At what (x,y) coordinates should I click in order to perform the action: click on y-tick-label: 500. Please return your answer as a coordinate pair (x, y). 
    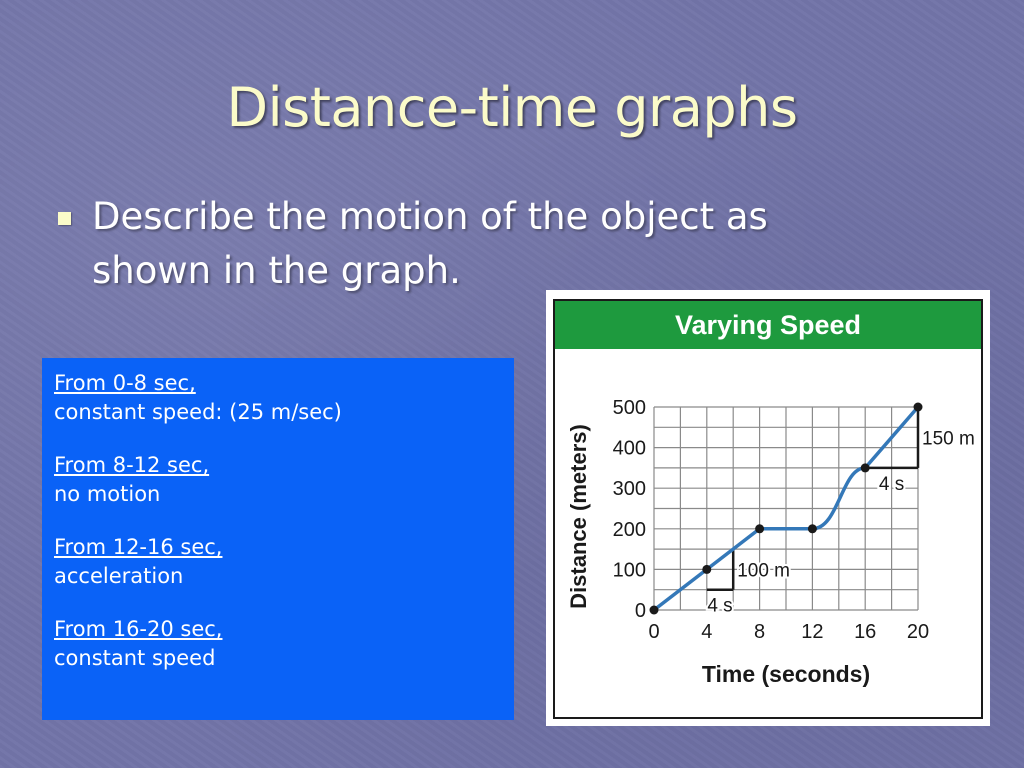
    Looking at the image, I should click on (629, 408).